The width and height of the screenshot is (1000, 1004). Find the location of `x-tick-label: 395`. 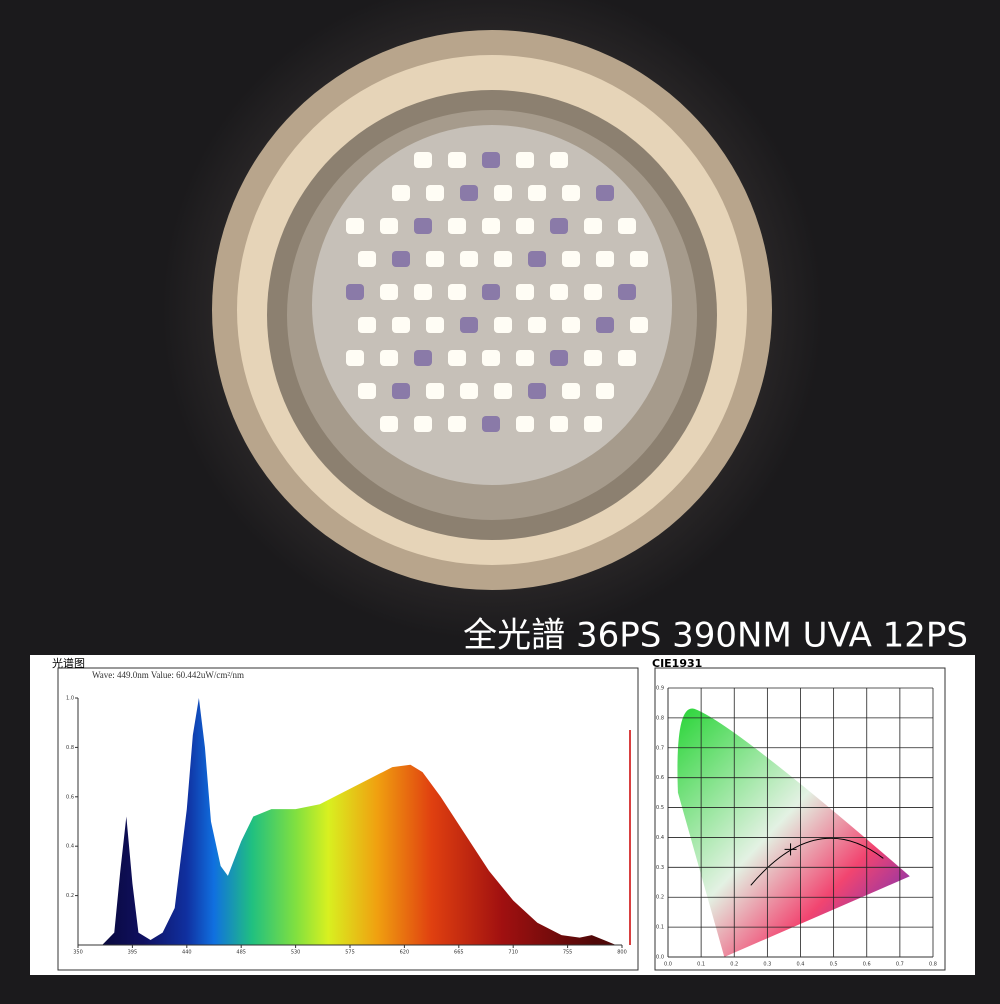

x-tick-label: 395 is located at coordinates (133, 953).